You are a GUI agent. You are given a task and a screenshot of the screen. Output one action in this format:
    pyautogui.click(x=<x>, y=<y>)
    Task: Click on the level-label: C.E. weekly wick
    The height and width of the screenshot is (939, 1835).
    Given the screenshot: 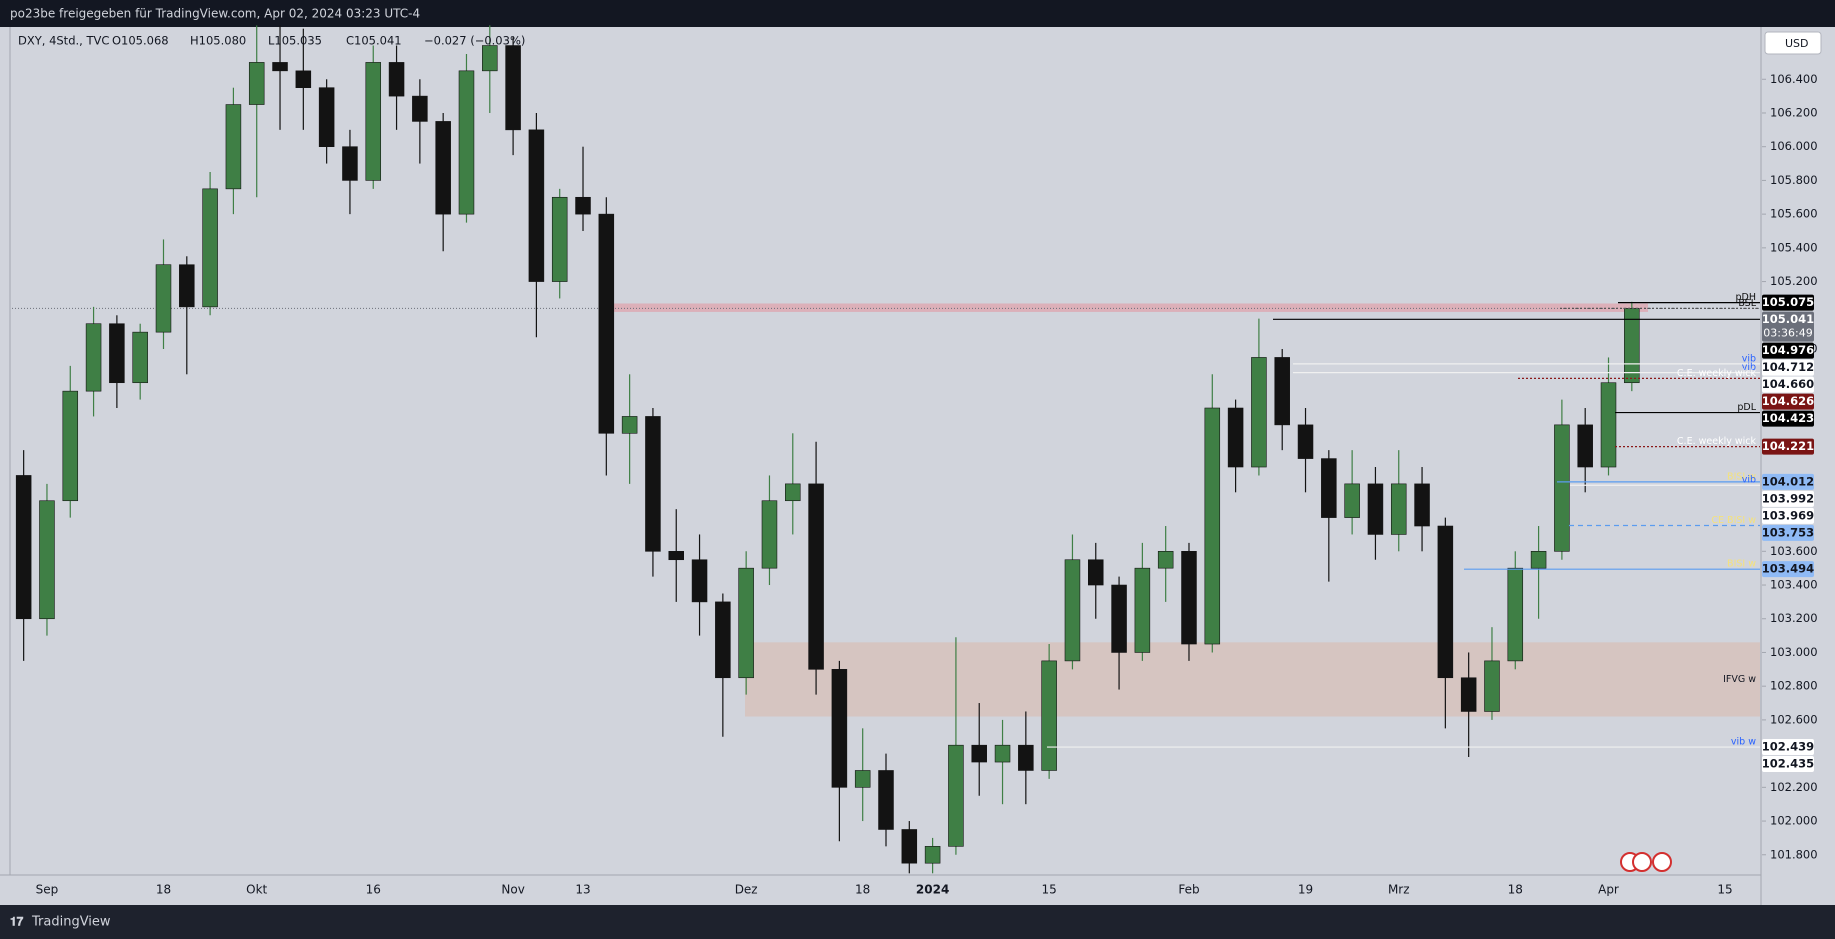 What is the action you would take?
    pyautogui.click(x=1717, y=441)
    